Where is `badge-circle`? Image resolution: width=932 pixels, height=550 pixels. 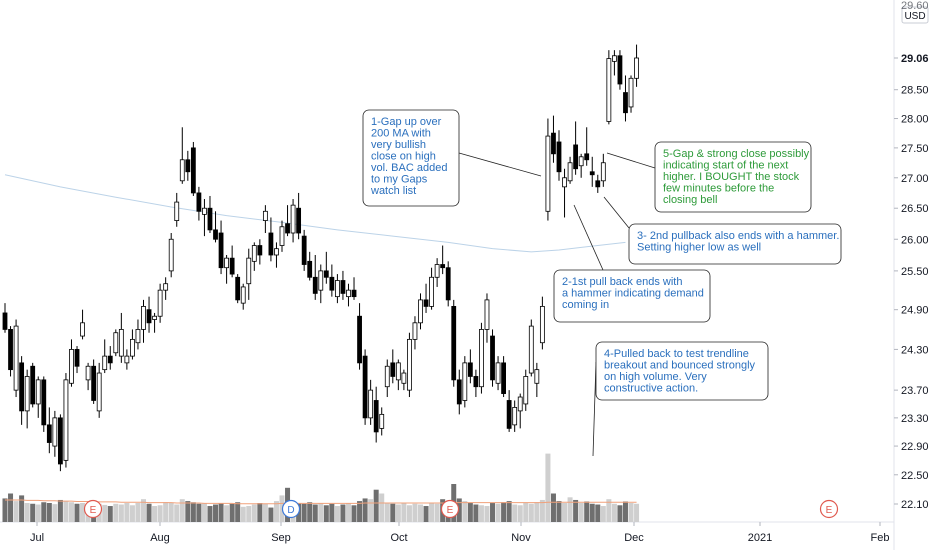
badge-circle is located at coordinates (829, 509).